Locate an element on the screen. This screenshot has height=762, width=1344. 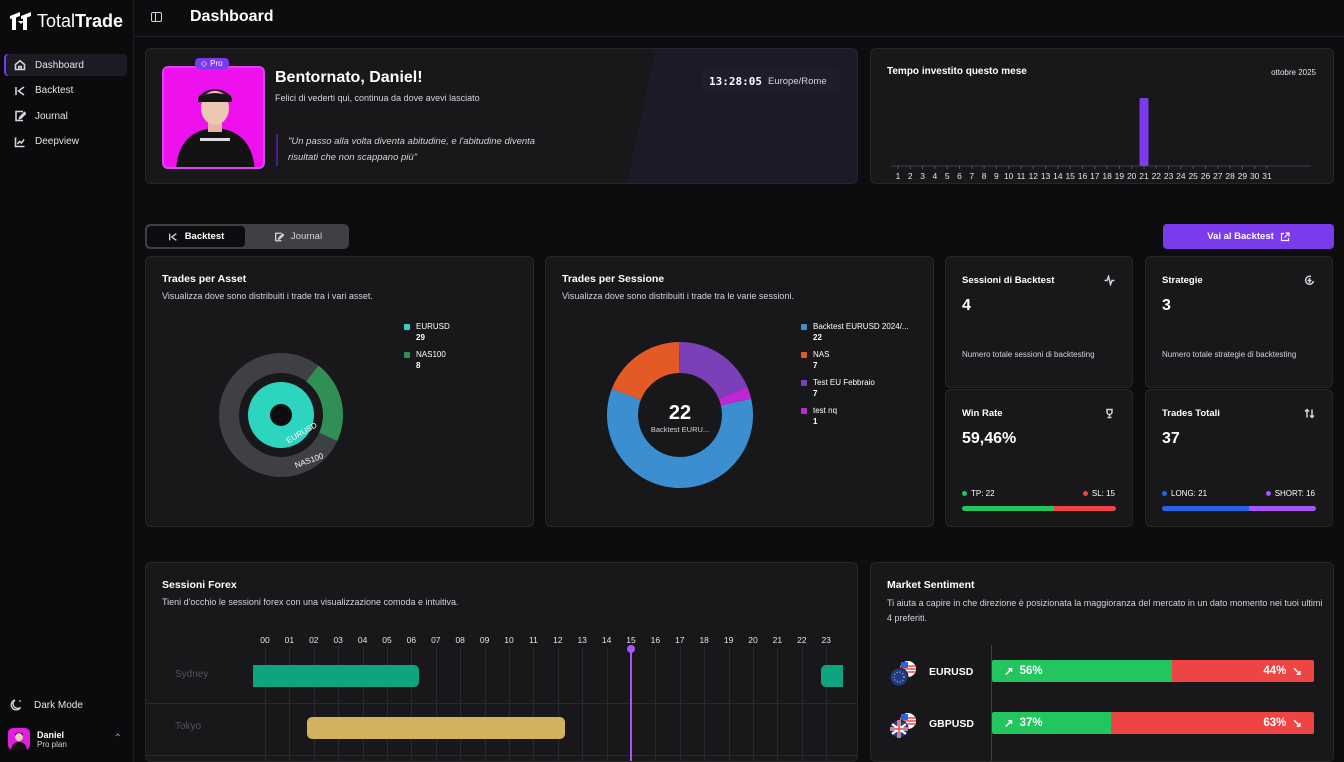
long-dot is located at coordinates (1164, 493).